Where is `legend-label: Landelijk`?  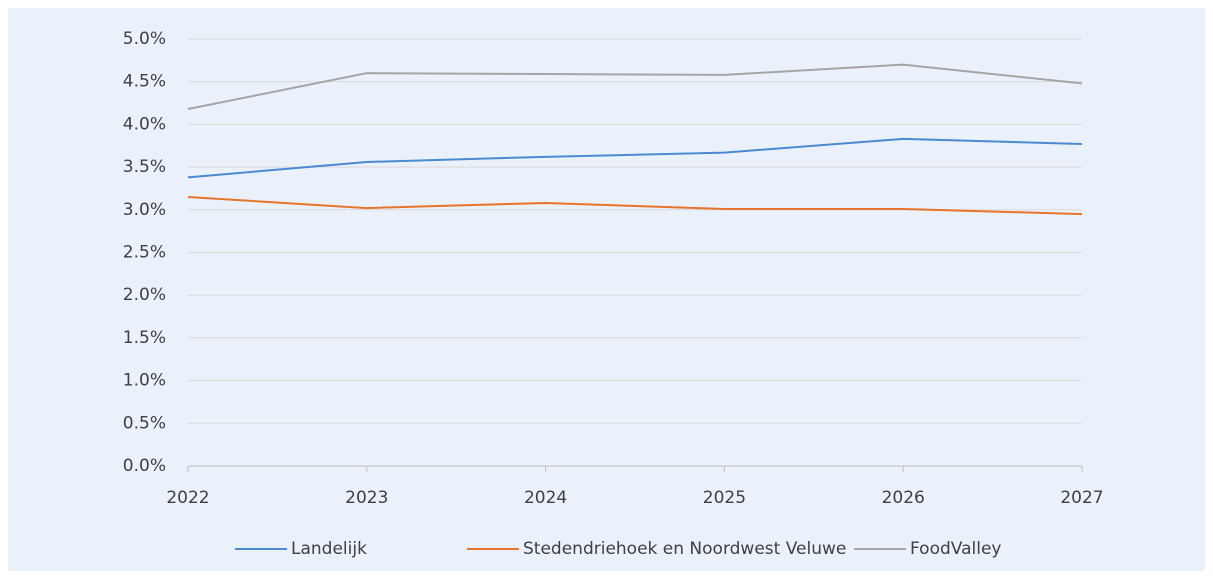
legend-label: Landelijk is located at coordinates (329, 549).